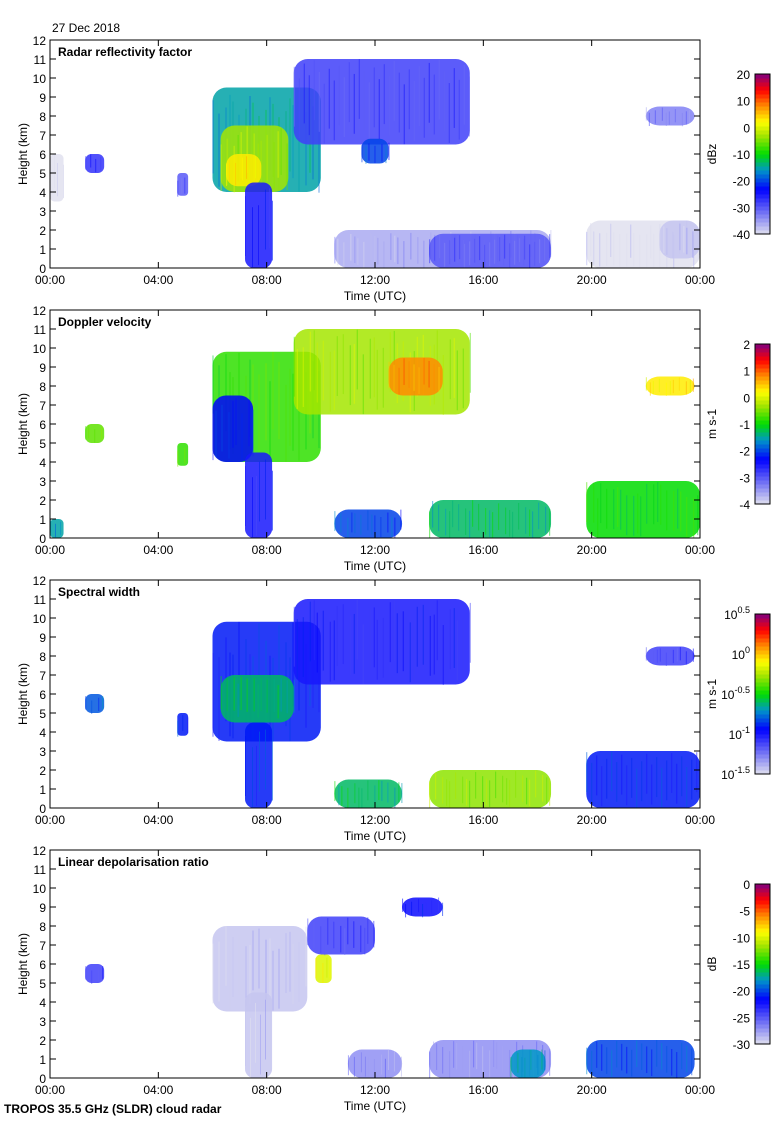  What do you see at coordinates (744, 452) in the screenshot?
I see `colorbar-tick-label: -2` at bounding box center [744, 452].